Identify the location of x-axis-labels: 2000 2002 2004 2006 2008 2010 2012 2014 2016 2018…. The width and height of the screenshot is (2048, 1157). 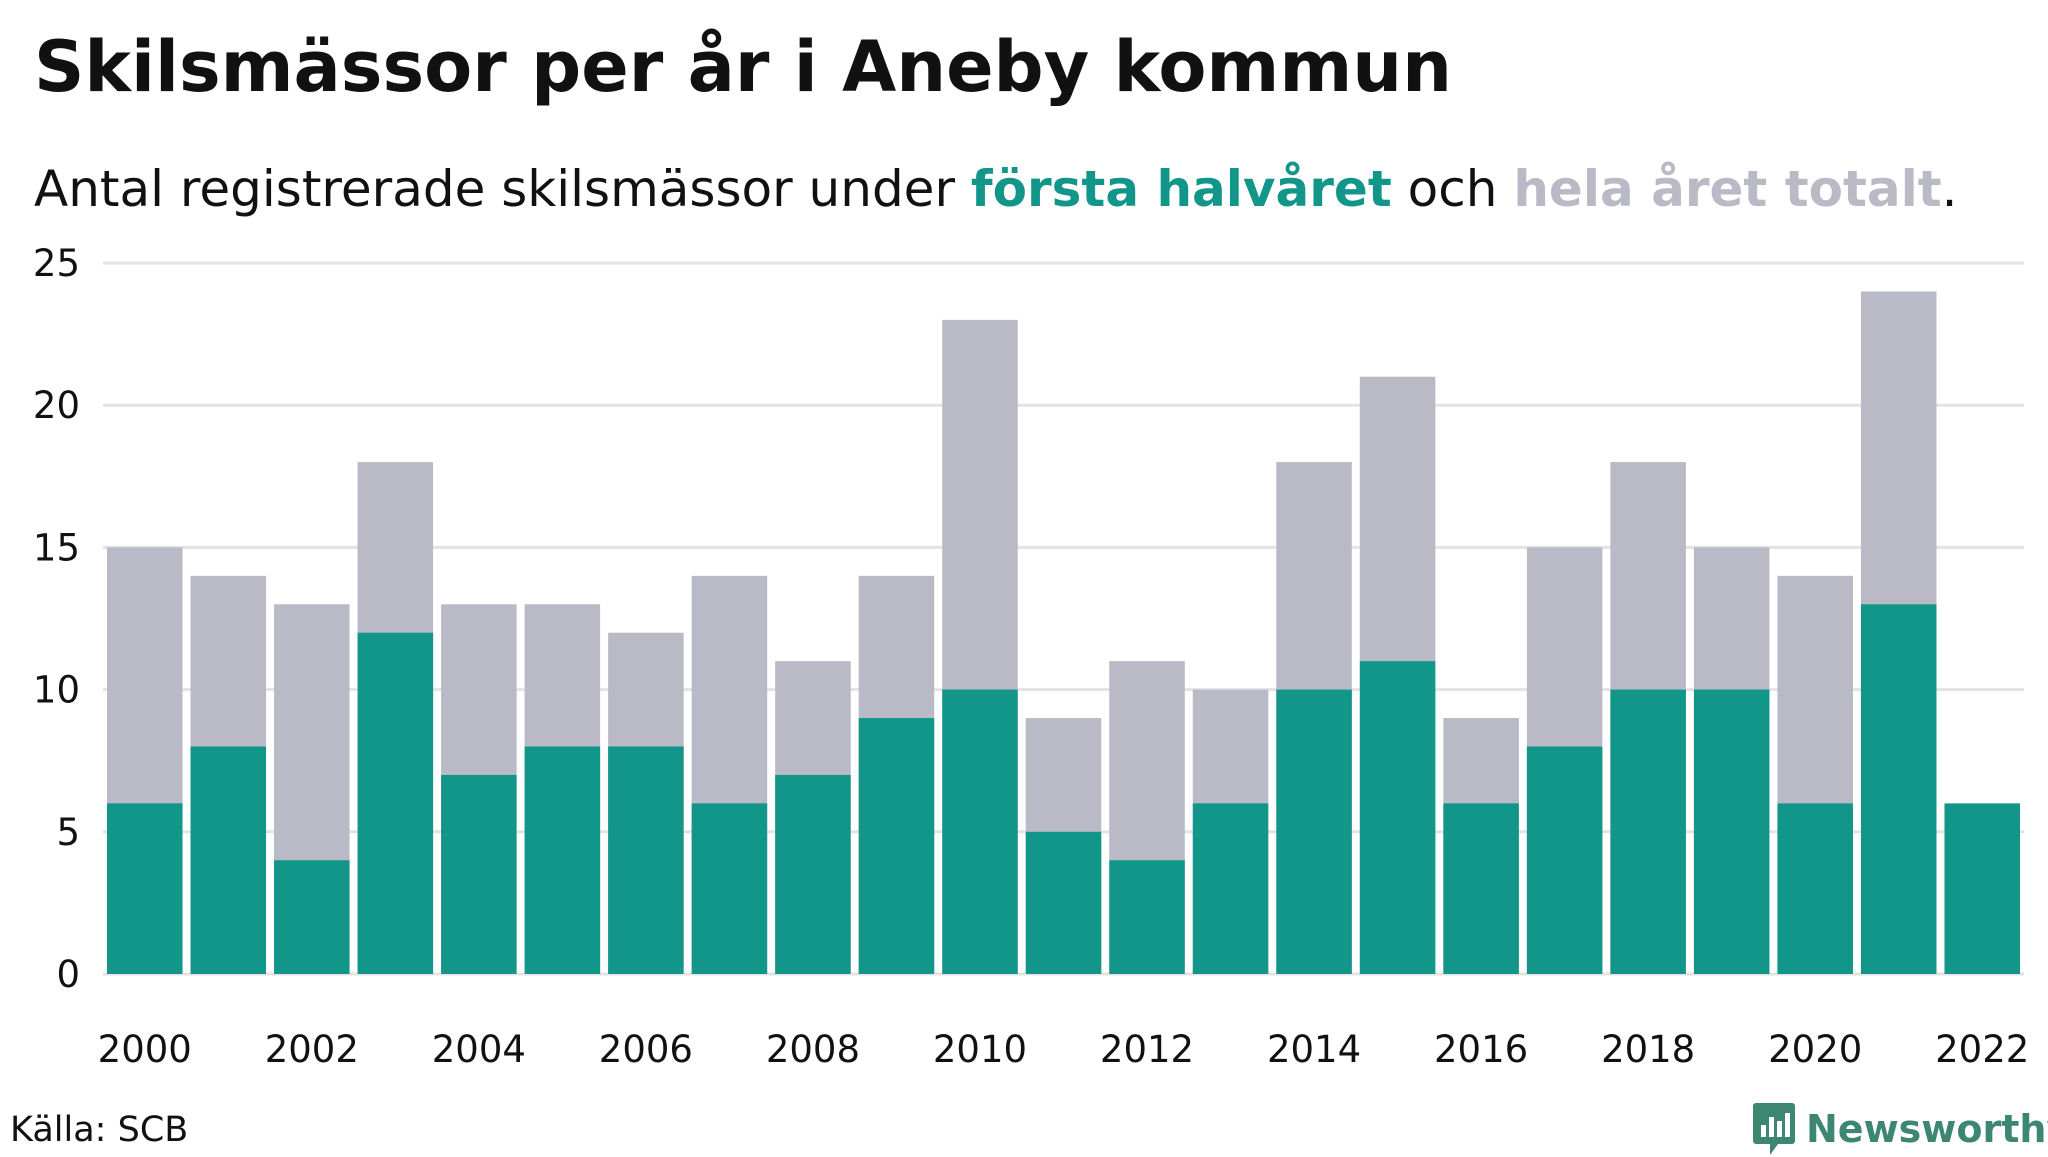
(1064, 1049).